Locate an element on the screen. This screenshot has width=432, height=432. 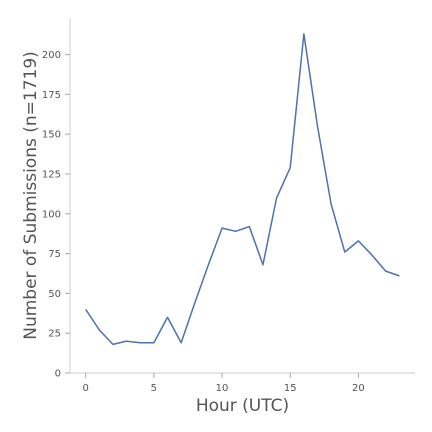
y-tick-label: 150 is located at coordinates (51, 135).